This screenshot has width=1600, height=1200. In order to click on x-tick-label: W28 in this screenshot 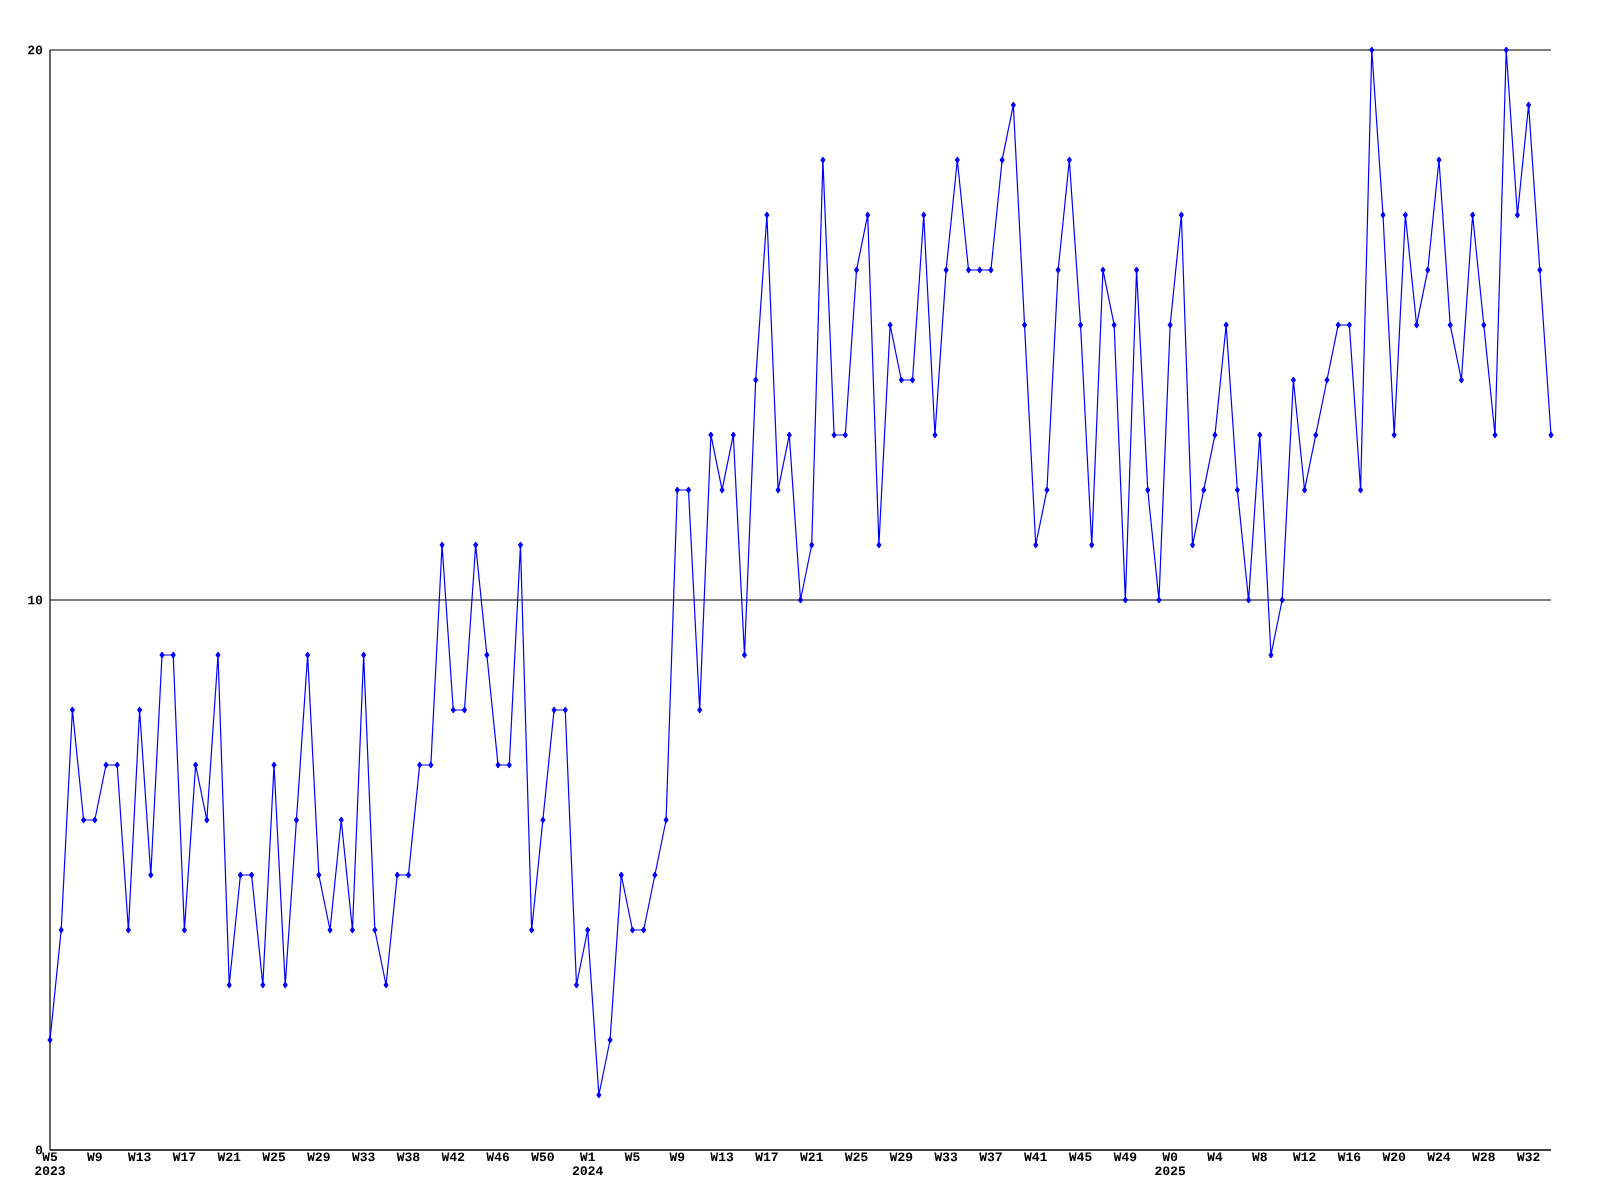, I will do `click(1483, 1157)`.